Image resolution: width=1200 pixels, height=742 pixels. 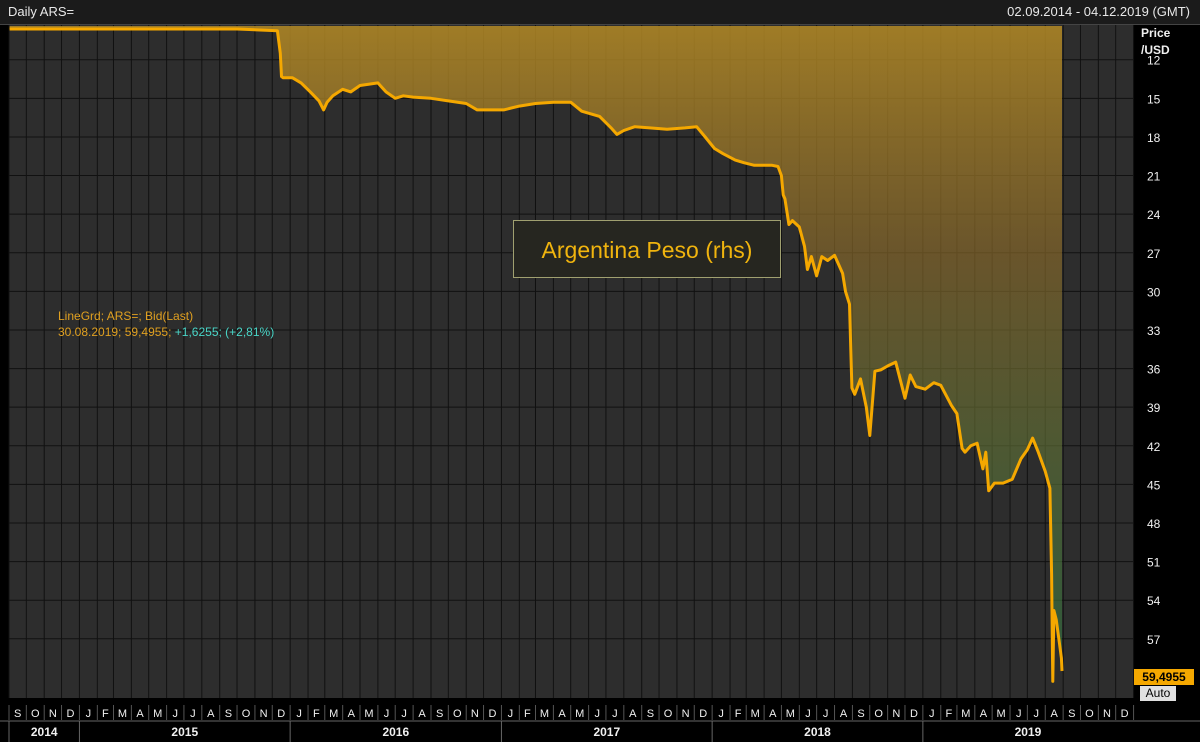 What do you see at coordinates (1164, 677) in the screenshot?
I see `last-value-label: 59,4955` at bounding box center [1164, 677].